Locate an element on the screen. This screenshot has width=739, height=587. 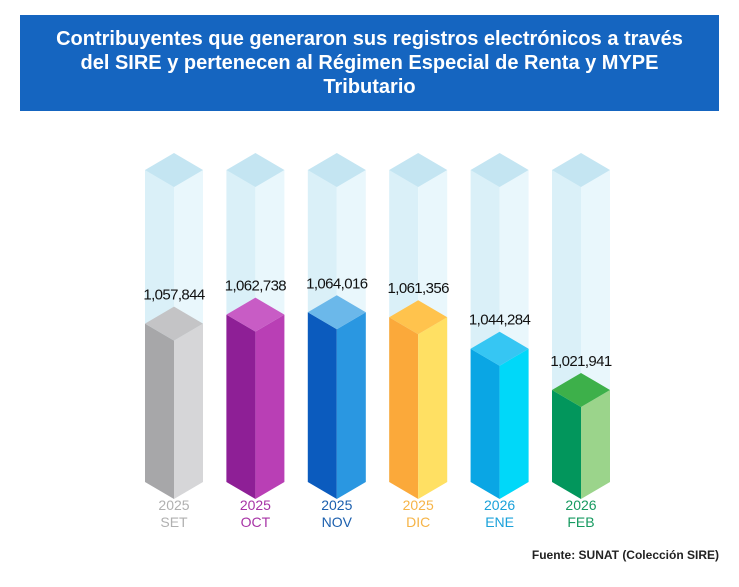
x-tick-label-month: FEB is located at coordinates (580, 522).